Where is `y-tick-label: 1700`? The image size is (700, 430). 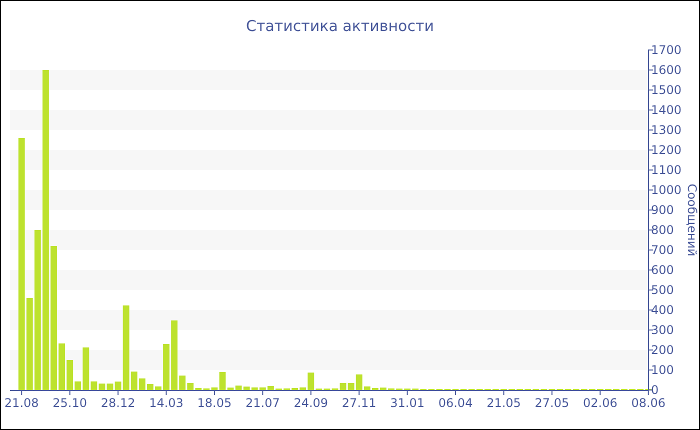 y-tick-label: 1700 is located at coordinates (666, 50).